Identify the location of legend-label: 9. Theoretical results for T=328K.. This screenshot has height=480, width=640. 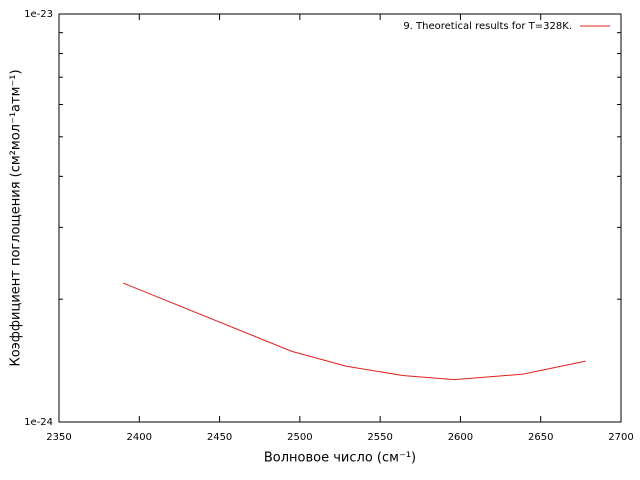
(487, 26).